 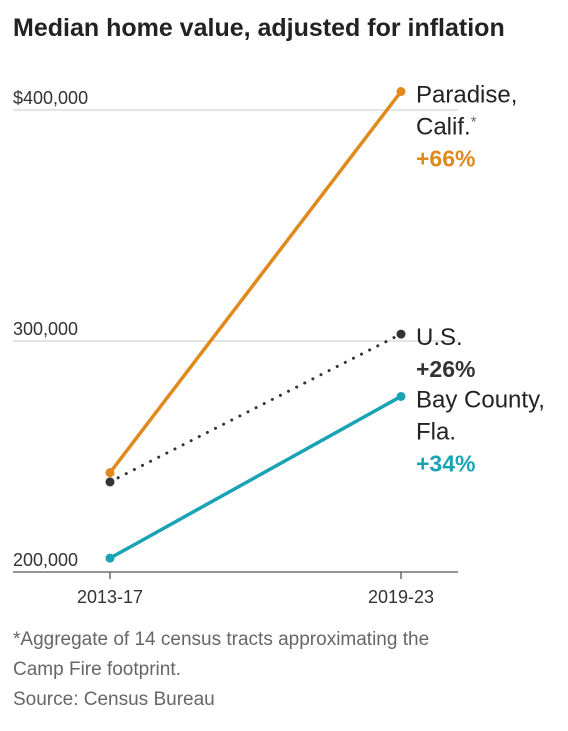 What do you see at coordinates (45, 560) in the screenshot?
I see `y-tick-label: 200,000` at bounding box center [45, 560].